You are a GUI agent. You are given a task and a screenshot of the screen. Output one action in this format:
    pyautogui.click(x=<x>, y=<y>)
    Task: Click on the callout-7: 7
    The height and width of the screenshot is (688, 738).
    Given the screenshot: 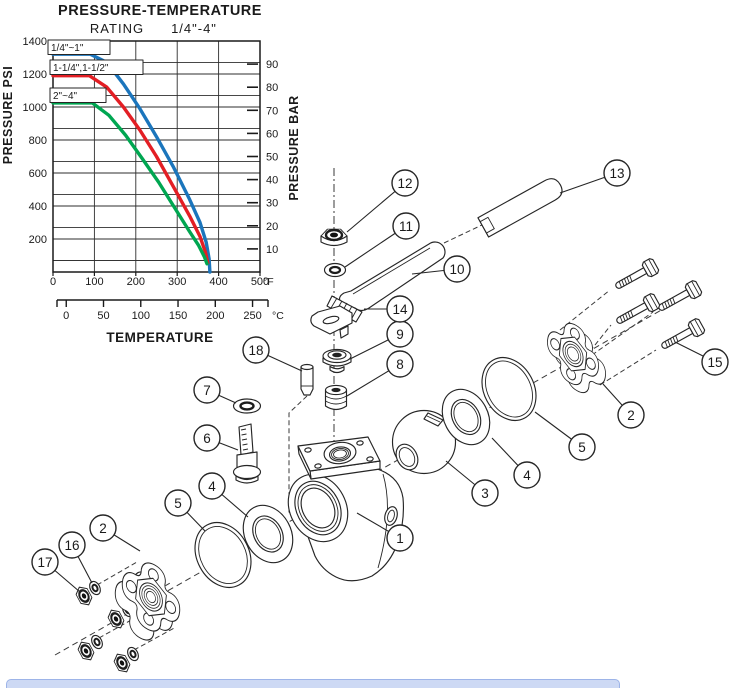 What is the action you would take?
    pyautogui.click(x=215, y=390)
    